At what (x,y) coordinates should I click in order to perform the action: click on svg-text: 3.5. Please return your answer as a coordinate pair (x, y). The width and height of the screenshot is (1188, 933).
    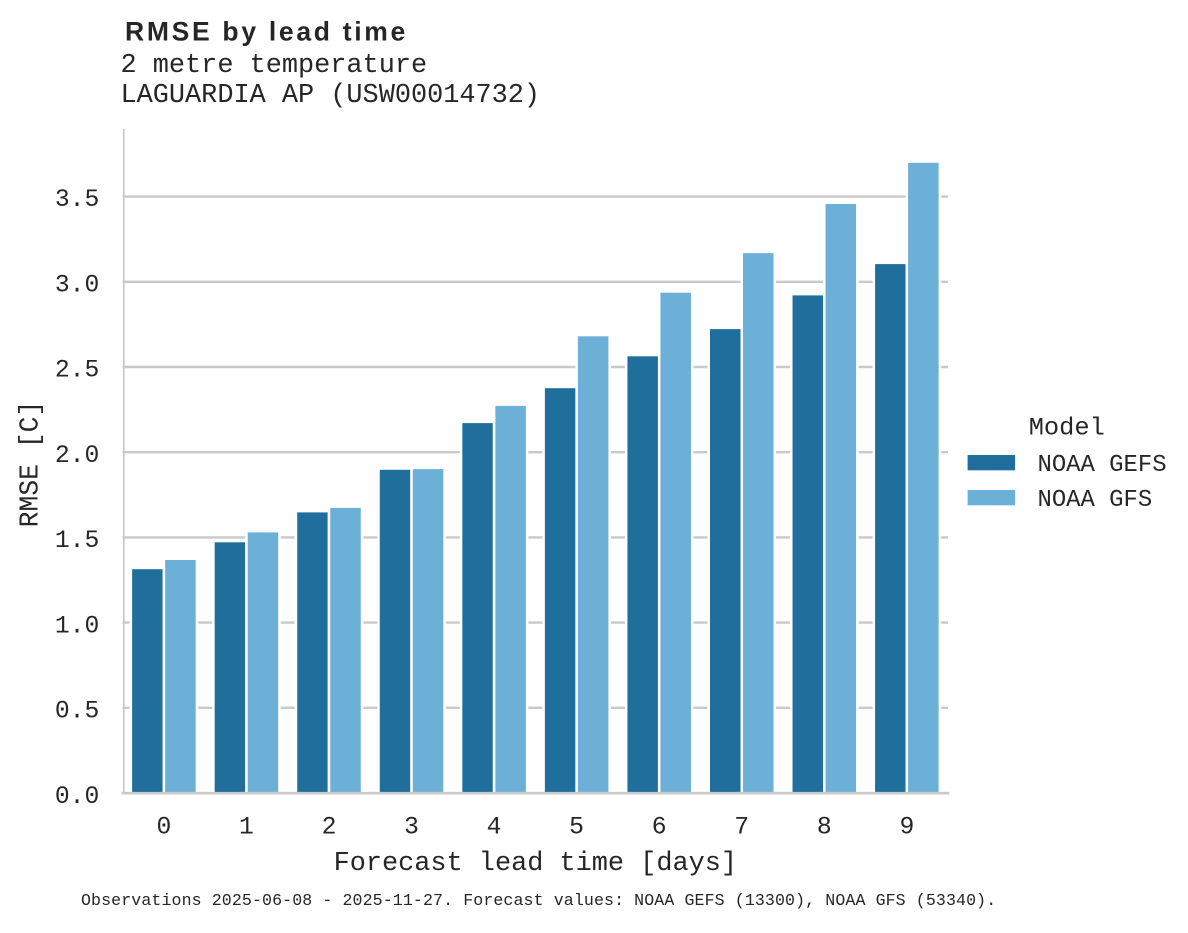
    Looking at the image, I should click on (77, 200).